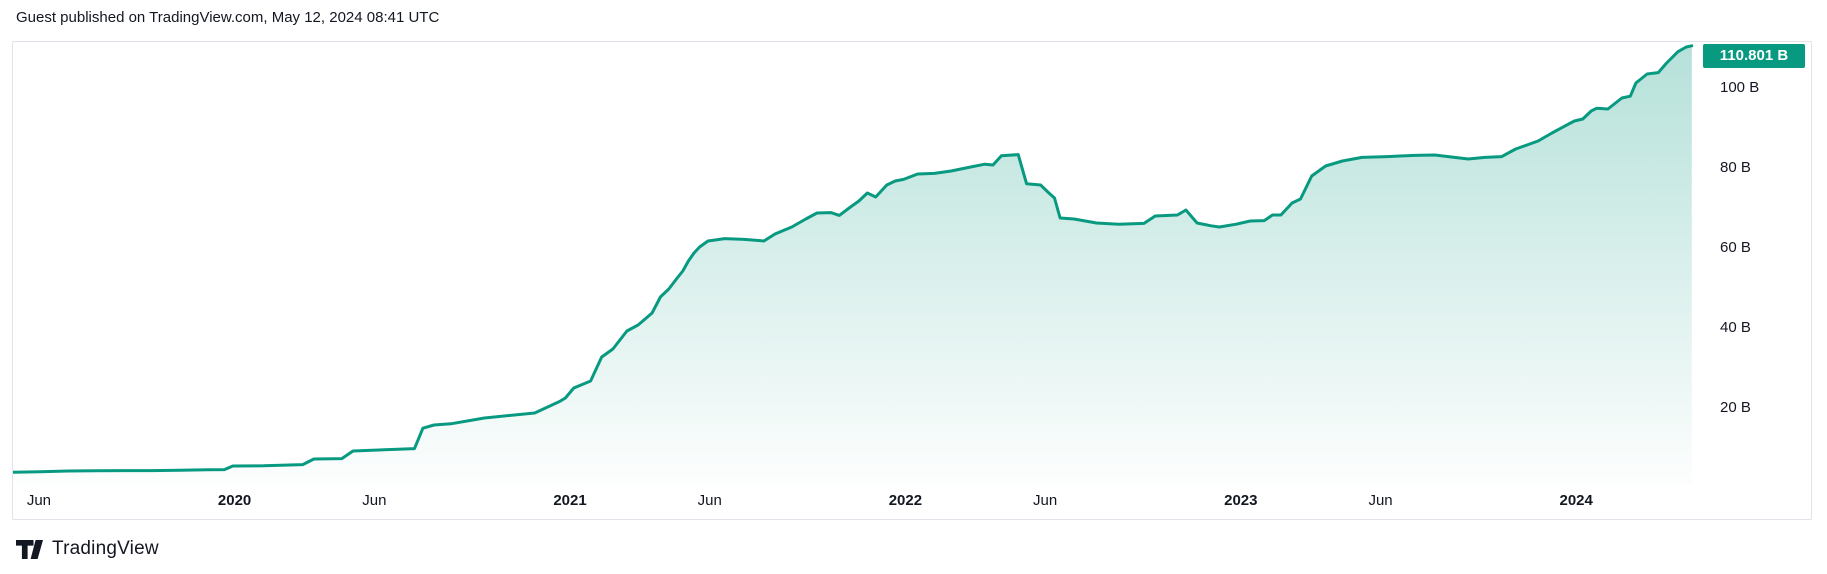 The width and height of the screenshot is (1827, 574). I want to click on y-axis-label: 20 B, so click(1735, 407).